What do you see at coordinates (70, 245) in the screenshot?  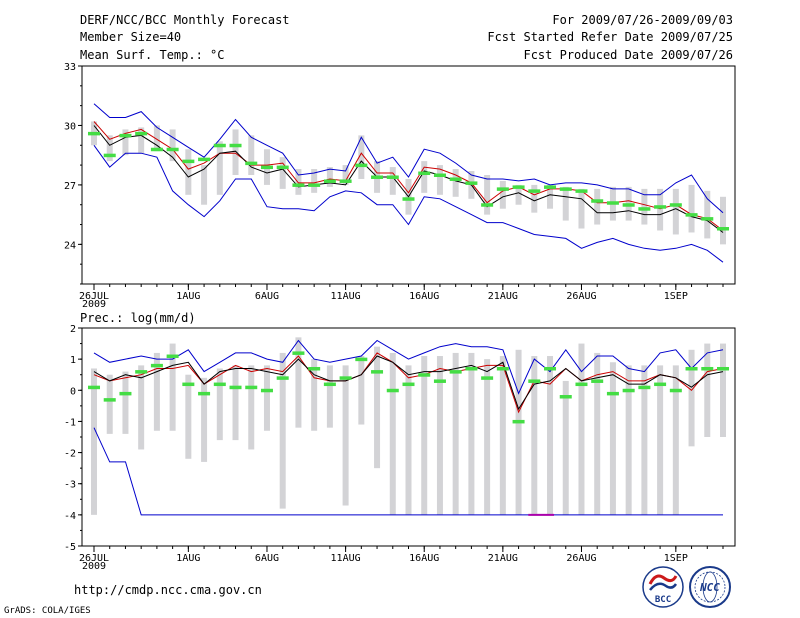 I see `temp-y-tick-label: 24` at bounding box center [70, 245].